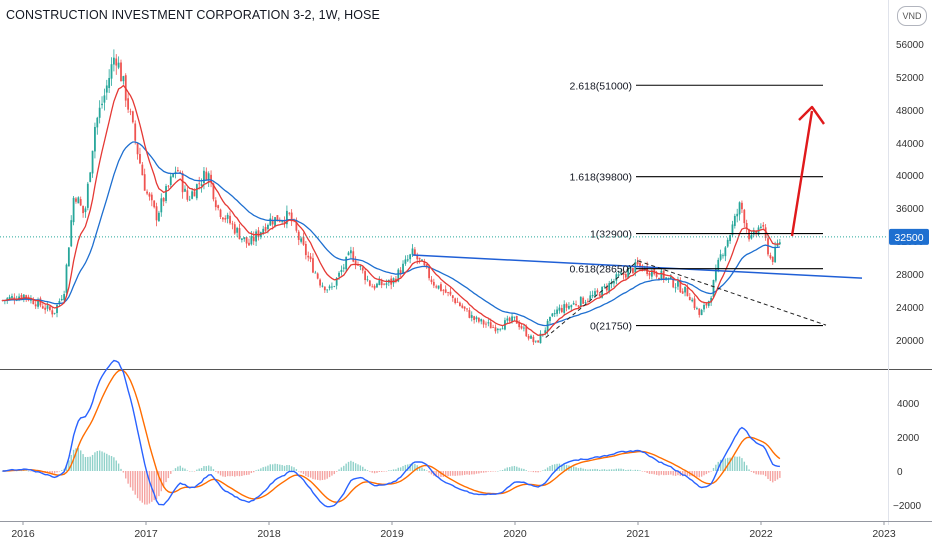 This screenshot has width=932, height=555. Describe the element at coordinates (912, 16) in the screenshot. I see `currency-badge: VND` at that location.